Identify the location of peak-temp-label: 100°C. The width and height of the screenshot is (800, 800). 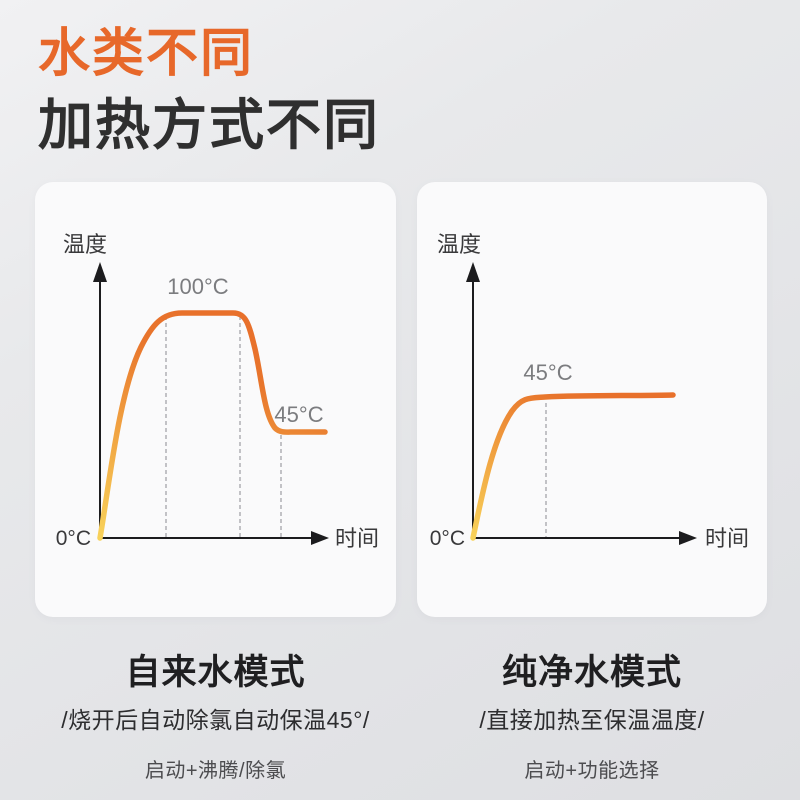
(198, 286).